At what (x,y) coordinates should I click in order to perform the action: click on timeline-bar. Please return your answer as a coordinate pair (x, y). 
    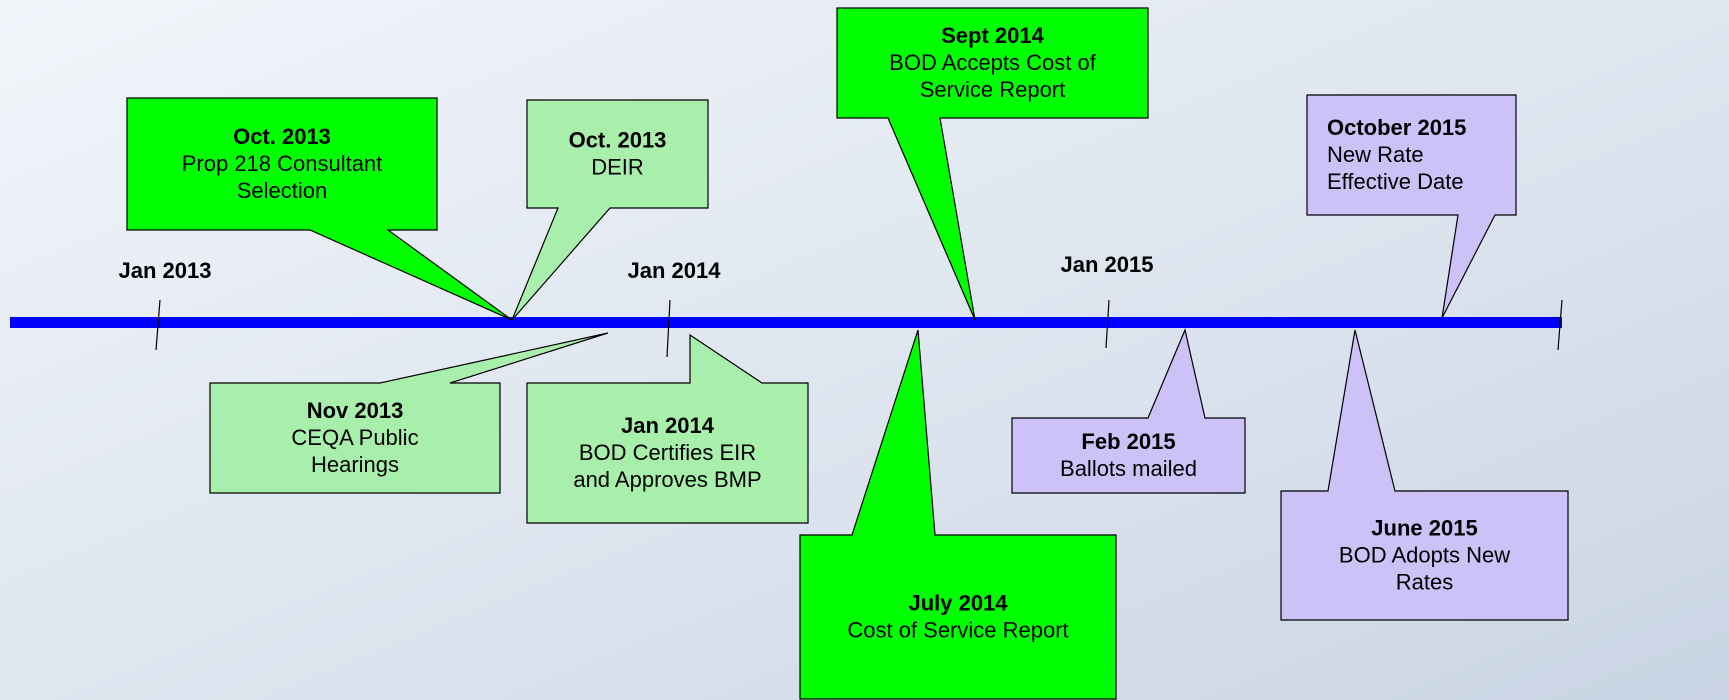
    Looking at the image, I should click on (786, 322).